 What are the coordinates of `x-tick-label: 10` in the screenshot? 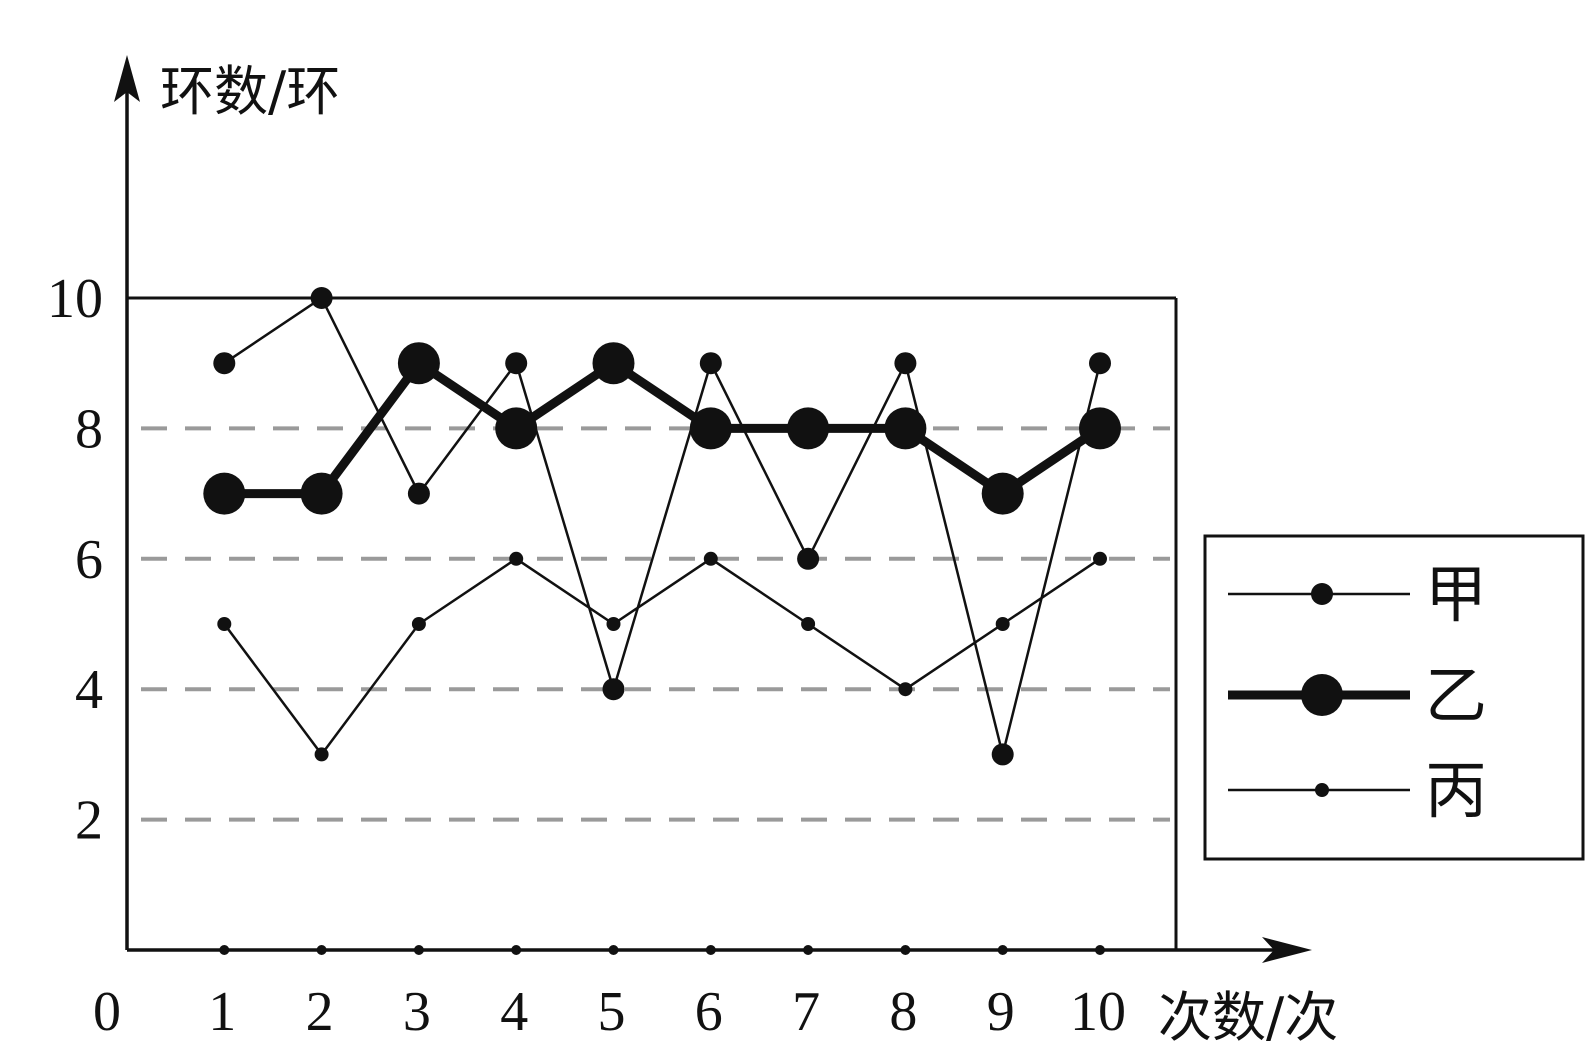 It's located at (1098, 1012).